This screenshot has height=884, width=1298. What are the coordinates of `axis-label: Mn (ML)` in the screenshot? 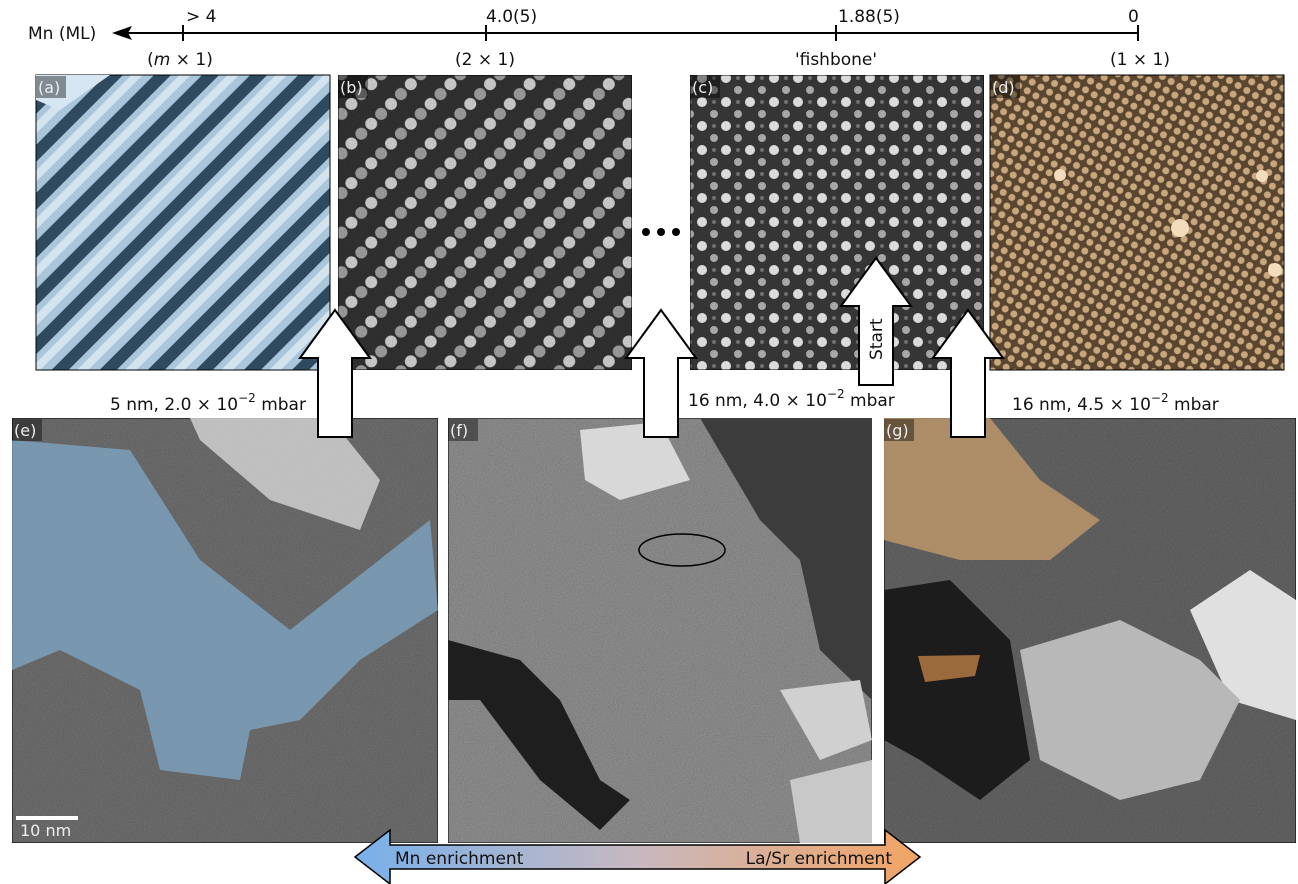 It's located at (62, 34).